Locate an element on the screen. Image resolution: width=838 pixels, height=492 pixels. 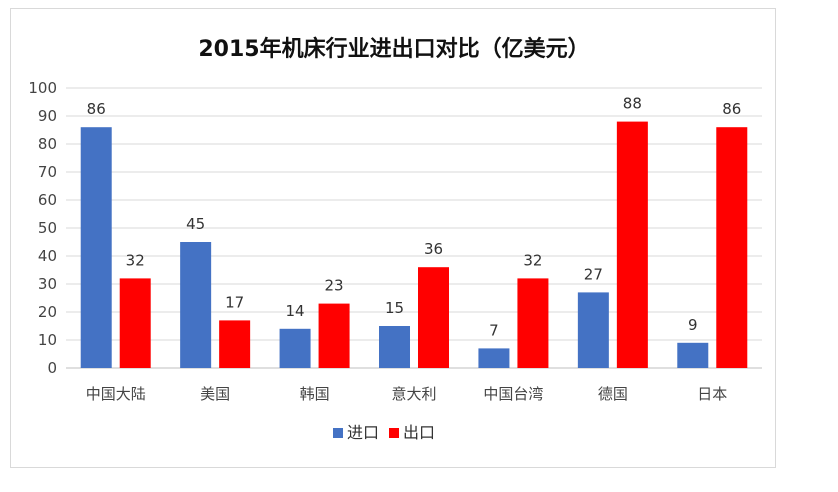
x-tick-label: 中国大陆 is located at coordinates (116, 394).